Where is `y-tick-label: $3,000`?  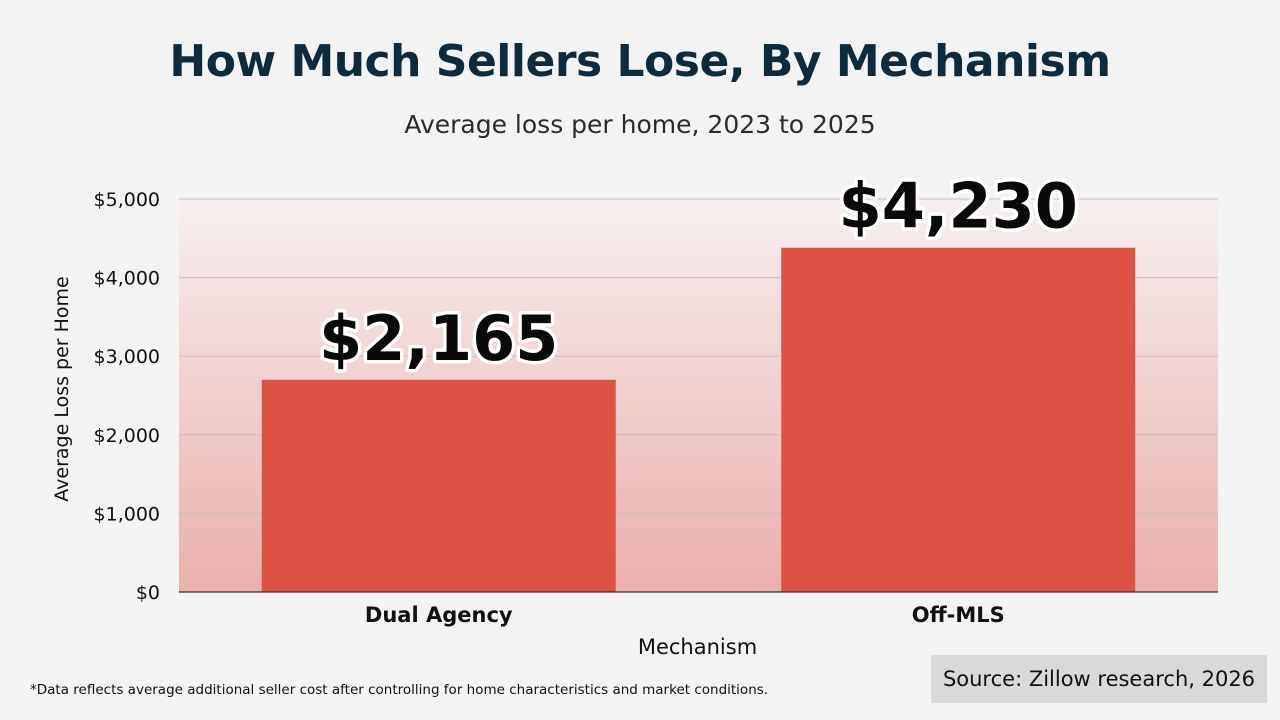
y-tick-label: $3,000 is located at coordinates (127, 357).